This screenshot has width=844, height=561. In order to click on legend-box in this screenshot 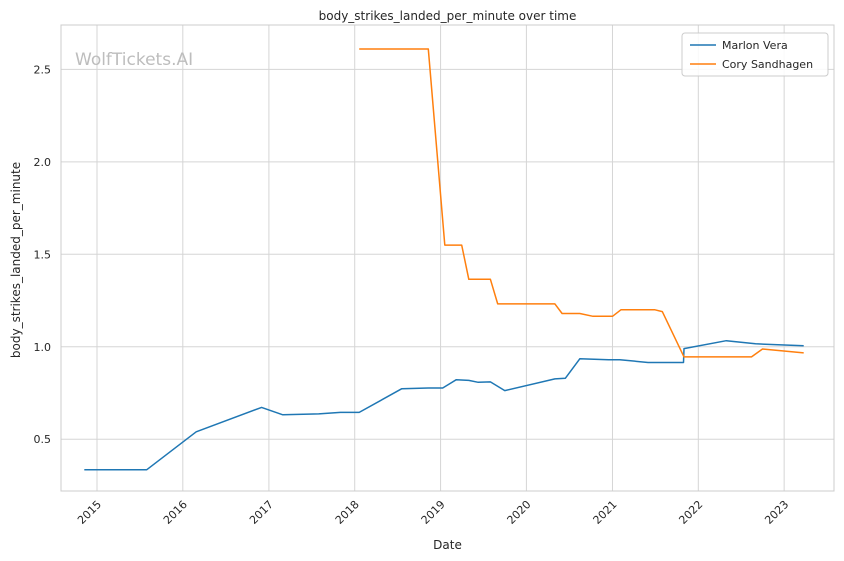, I will do `click(755, 54)`.